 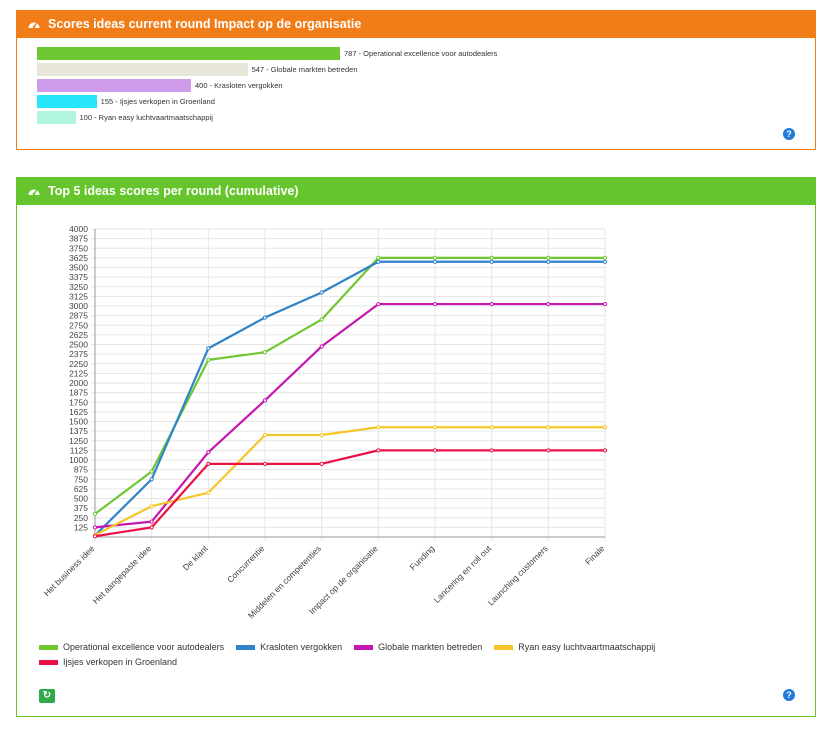 I want to click on refresh-icon: ↻, so click(x=47, y=696).